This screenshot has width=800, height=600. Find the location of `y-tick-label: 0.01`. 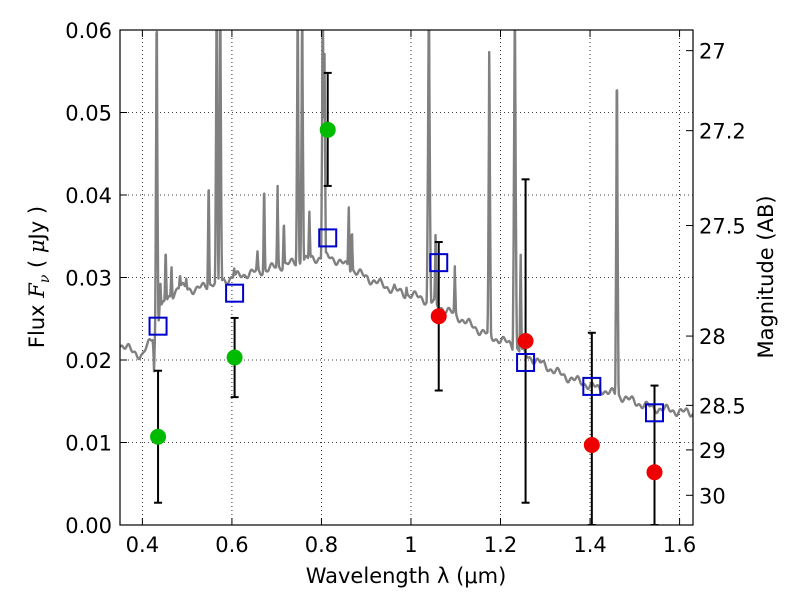

y-tick-label: 0.01 is located at coordinates (88, 444).